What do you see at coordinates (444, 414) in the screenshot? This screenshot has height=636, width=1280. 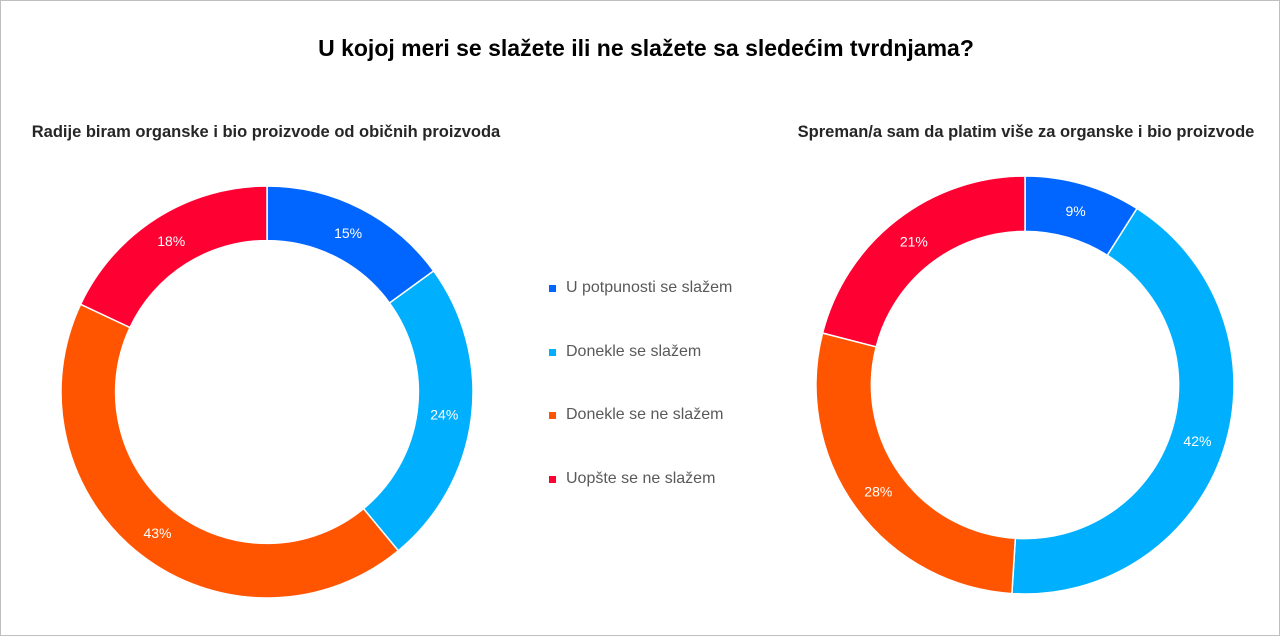 I see `data-label-left-donekle-se-slazem: 24%` at bounding box center [444, 414].